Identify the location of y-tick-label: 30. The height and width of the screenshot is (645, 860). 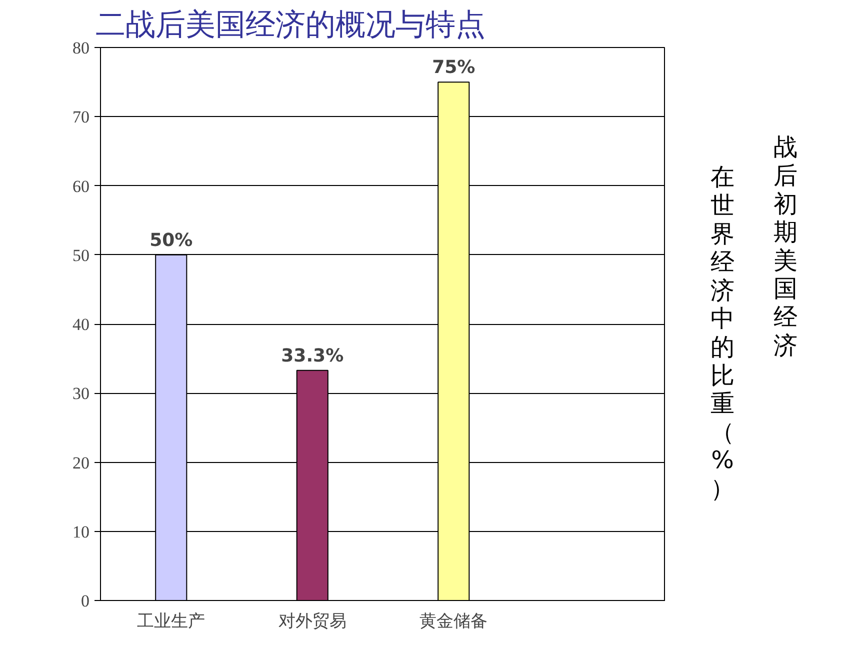
(81, 394).